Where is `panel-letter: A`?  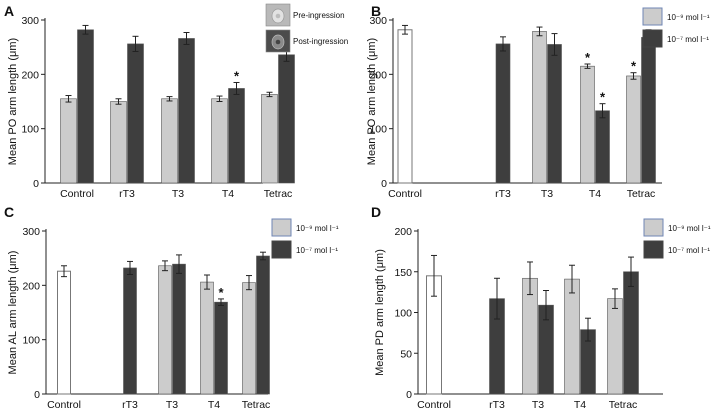 panel-letter: A is located at coordinates (9, 11).